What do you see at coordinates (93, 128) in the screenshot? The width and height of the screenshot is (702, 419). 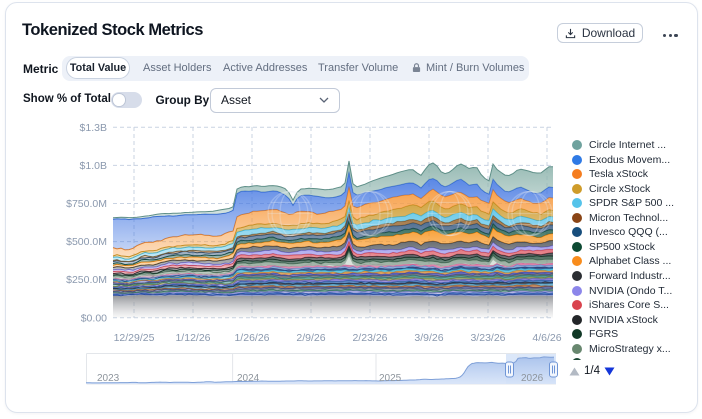 I see `svg-text: $1.3B` at bounding box center [93, 128].